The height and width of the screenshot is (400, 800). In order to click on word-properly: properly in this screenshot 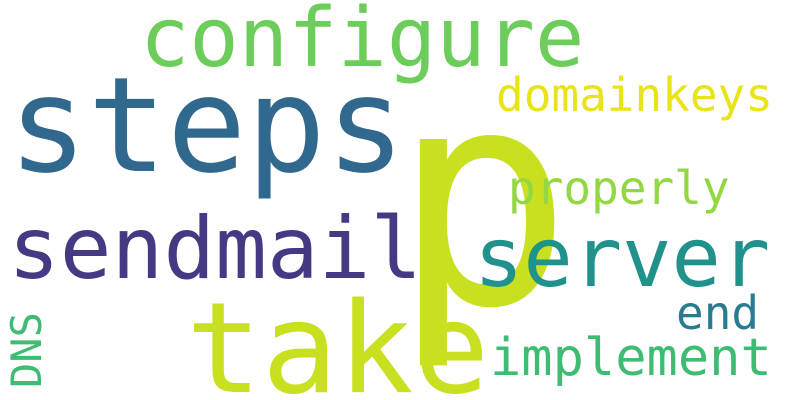, I will do `click(619, 188)`.